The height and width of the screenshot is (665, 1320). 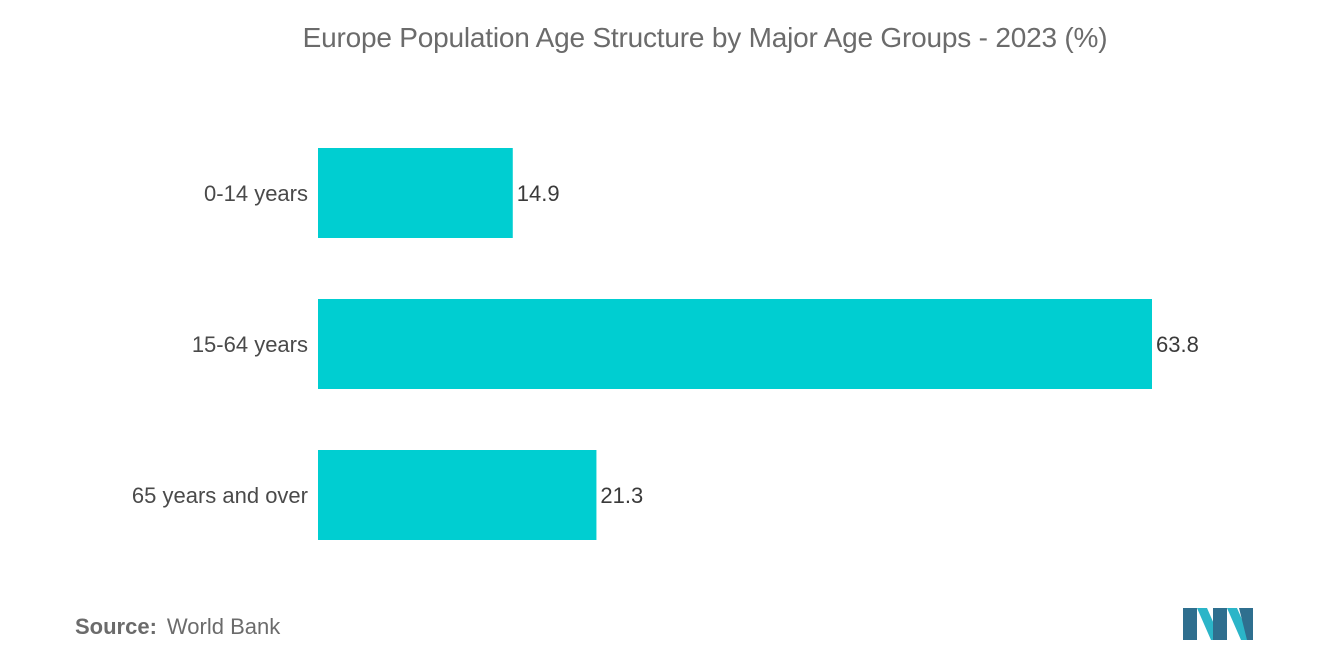 What do you see at coordinates (621, 495) in the screenshot?
I see `value-label-2: 21.3` at bounding box center [621, 495].